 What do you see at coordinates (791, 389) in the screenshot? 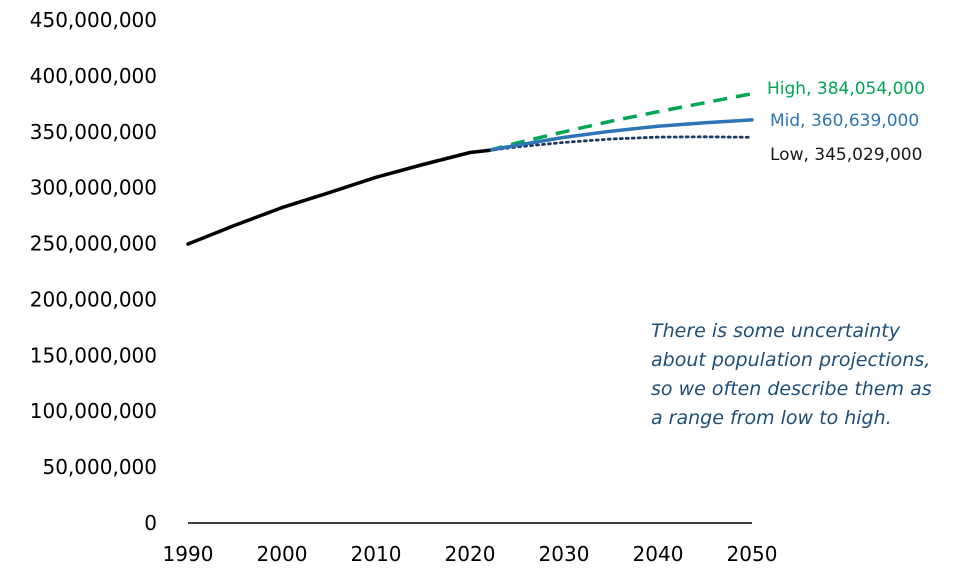
I see `annotation-line-3: so we often describe them as` at bounding box center [791, 389].